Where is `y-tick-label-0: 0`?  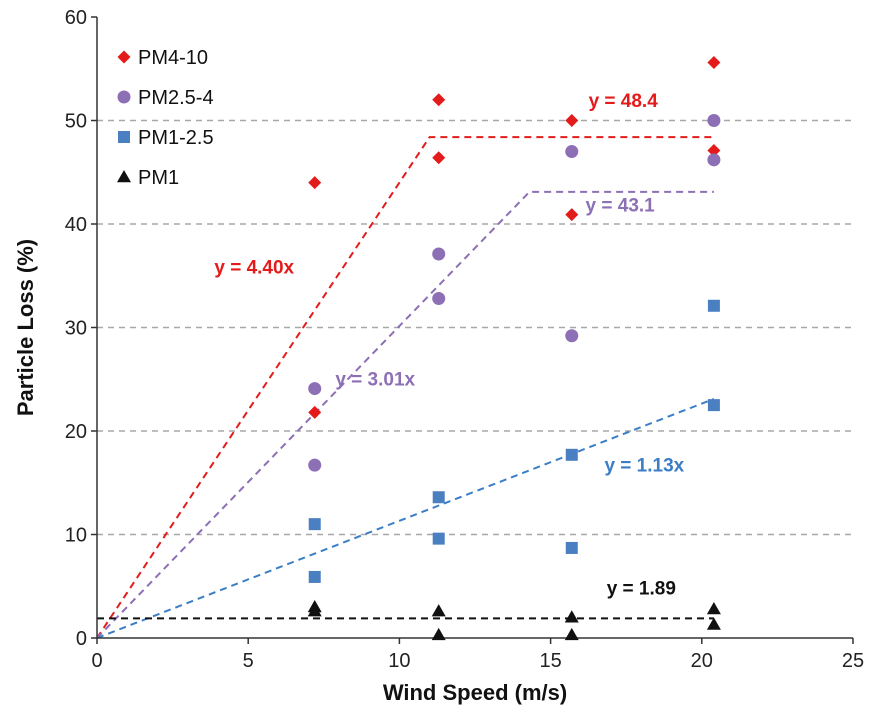
y-tick-label-0: 0 is located at coordinates (81, 639).